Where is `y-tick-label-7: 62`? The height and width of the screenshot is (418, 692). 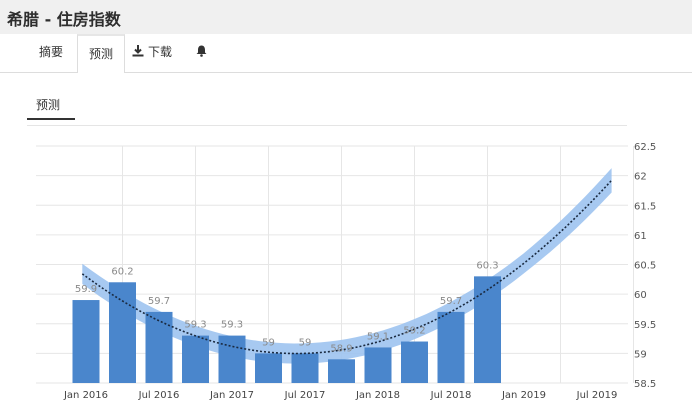
y-tick-label-7: 62 is located at coordinates (640, 177).